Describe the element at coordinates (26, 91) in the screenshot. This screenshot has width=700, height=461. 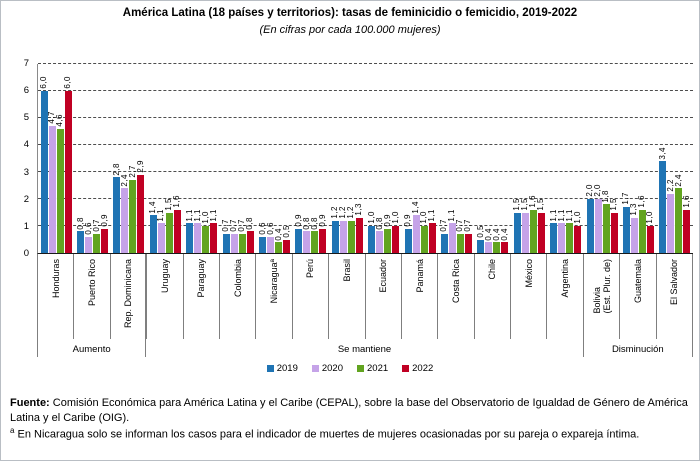
I see `y-axis-tick-label: 6` at that location.